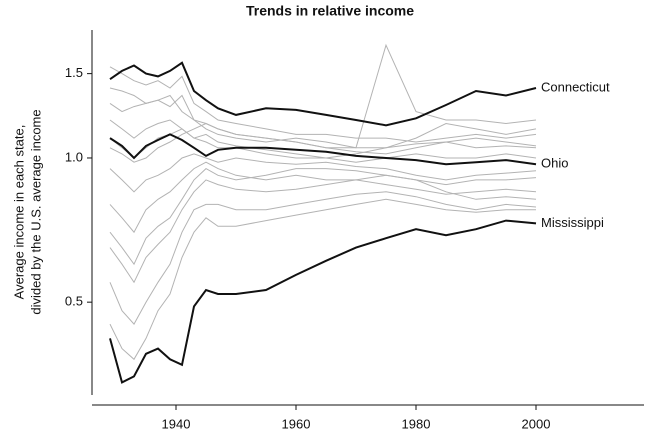  I want to click on x-tick-label: 2000, so click(536, 423).